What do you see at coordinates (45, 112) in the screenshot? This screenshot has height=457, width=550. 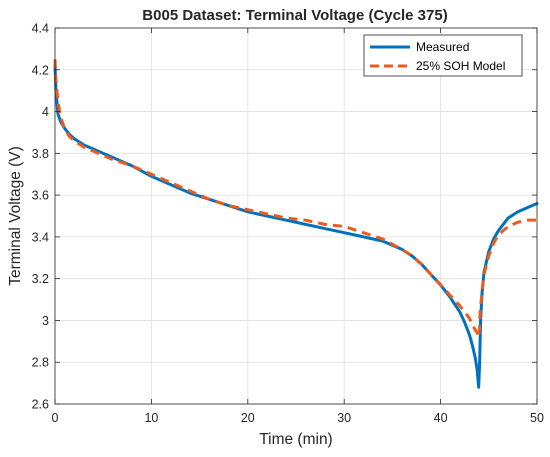 I see `y-tick-label: 4` at bounding box center [45, 112].